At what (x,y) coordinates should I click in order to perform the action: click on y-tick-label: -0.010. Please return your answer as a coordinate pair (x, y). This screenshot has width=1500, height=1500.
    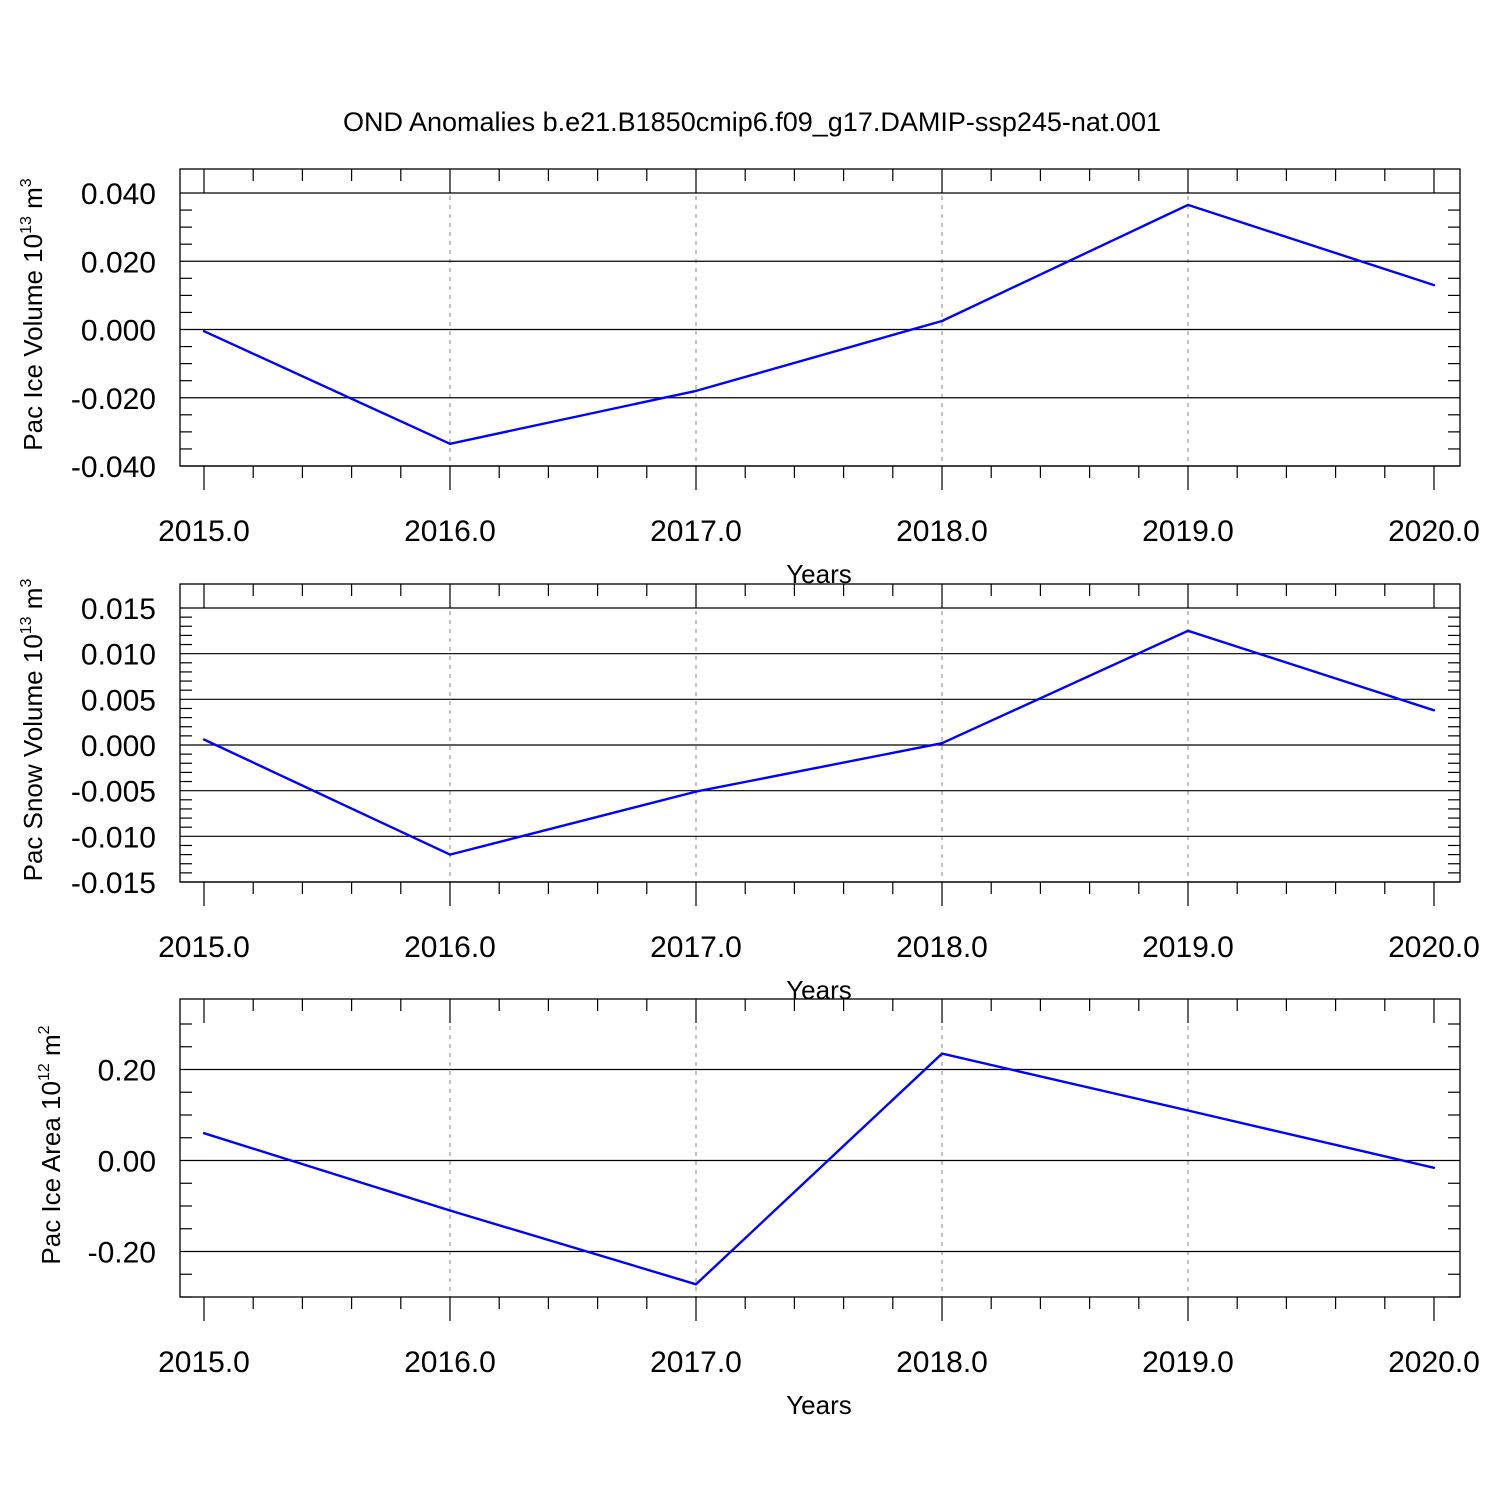
    Looking at the image, I should click on (113, 837).